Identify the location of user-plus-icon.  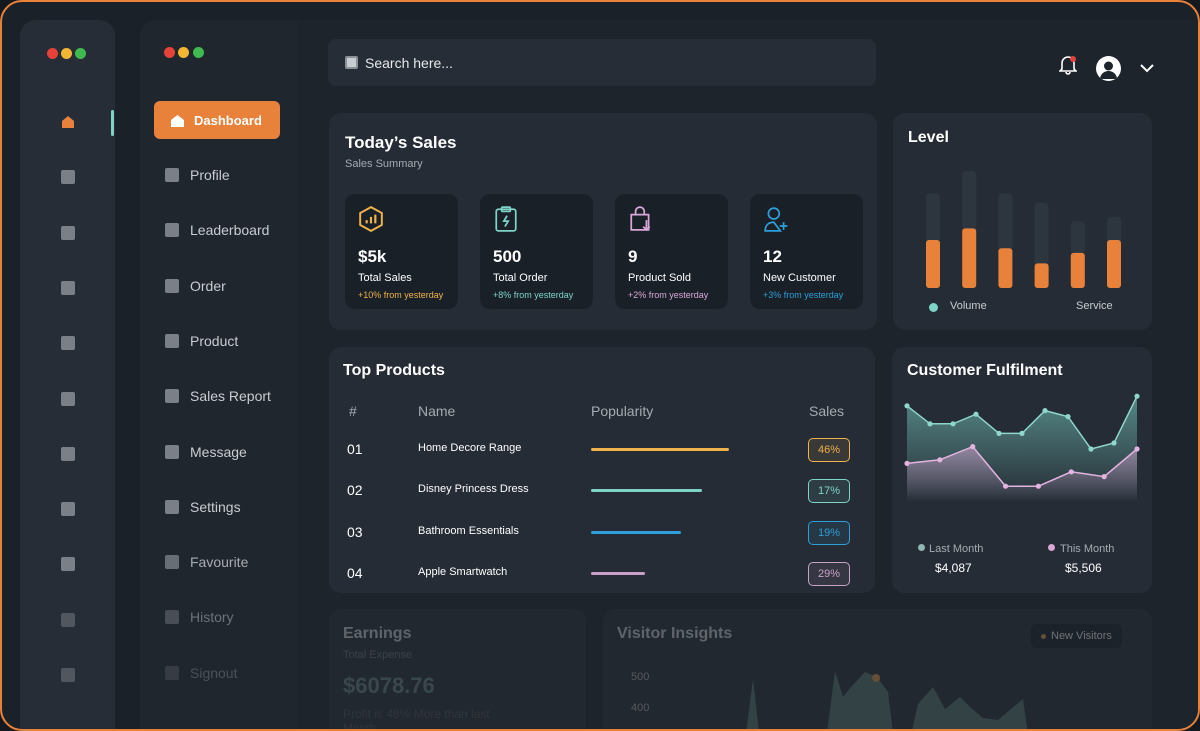
(776, 219).